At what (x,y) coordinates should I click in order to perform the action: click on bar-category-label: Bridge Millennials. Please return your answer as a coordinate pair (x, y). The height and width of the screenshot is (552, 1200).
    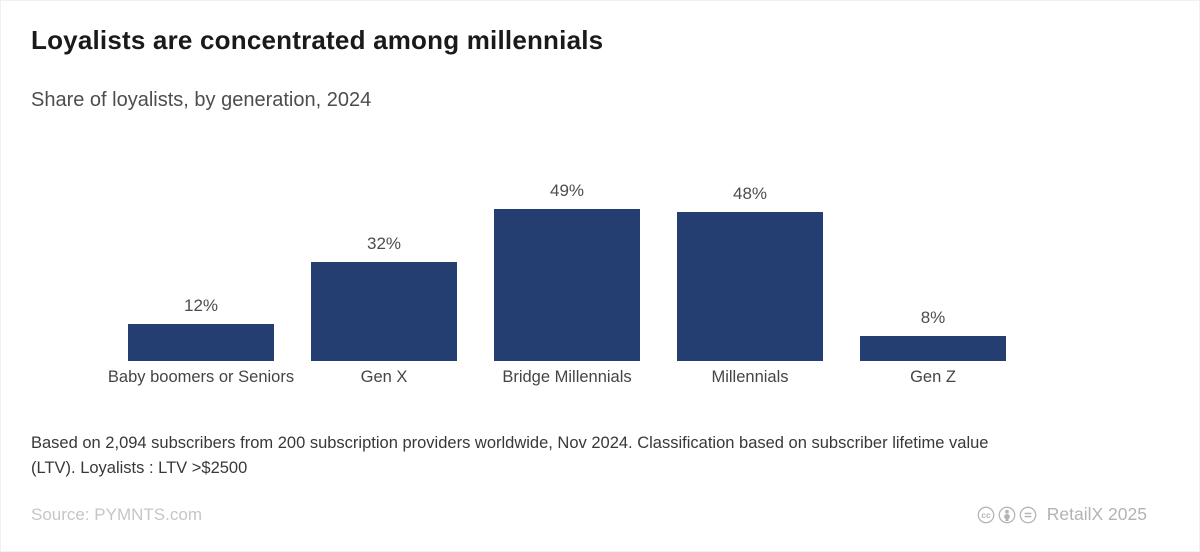
    Looking at the image, I should click on (567, 377).